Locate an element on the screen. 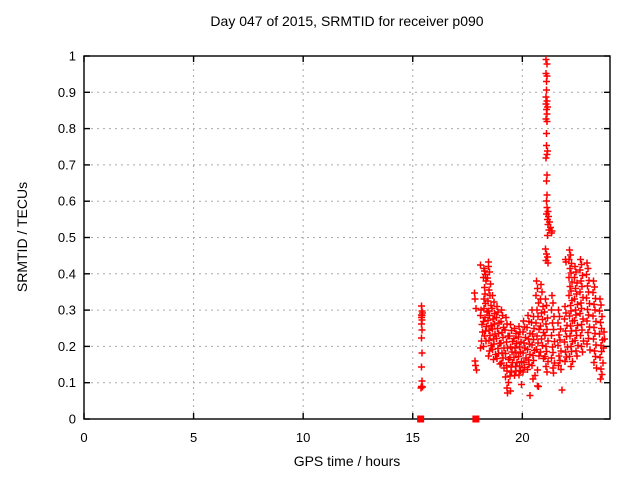 This screenshot has height=480, width=640. y-tick-label: 1 is located at coordinates (72, 56).